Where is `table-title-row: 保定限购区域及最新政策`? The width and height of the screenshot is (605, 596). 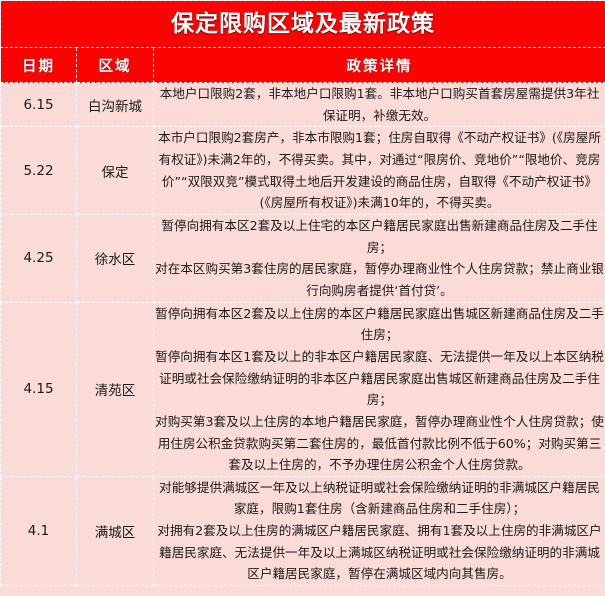
table-title-row: 保定限购区域及最新政策 is located at coordinates (302, 24).